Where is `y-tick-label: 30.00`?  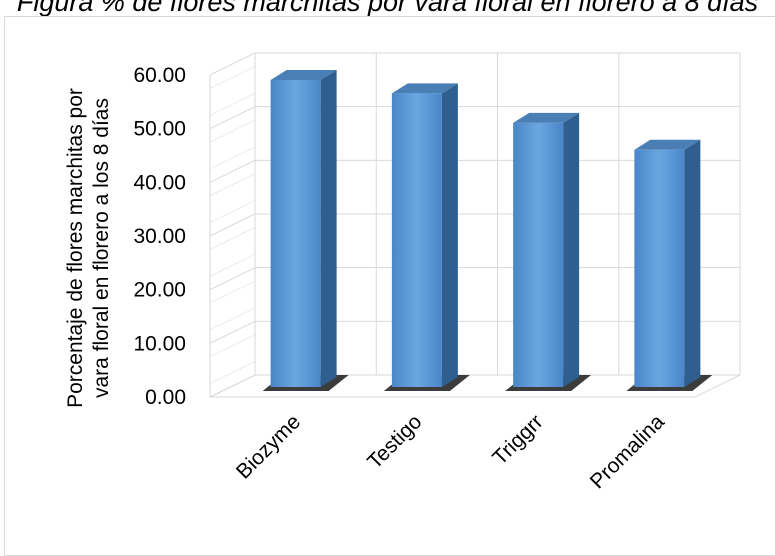 y-tick-label: 30.00 is located at coordinates (159, 236).